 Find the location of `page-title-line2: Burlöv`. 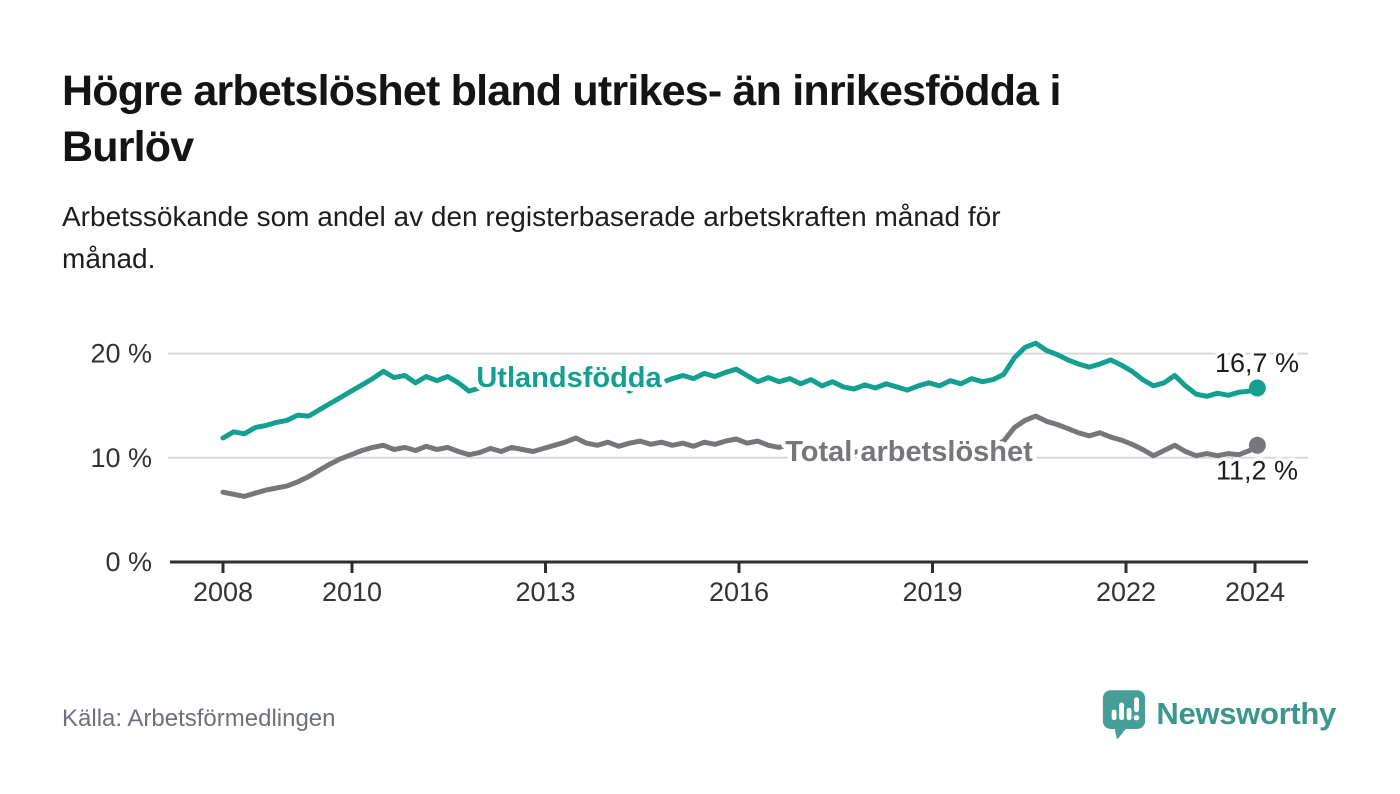

page-title-line2: Burlöv is located at coordinates (128, 146).